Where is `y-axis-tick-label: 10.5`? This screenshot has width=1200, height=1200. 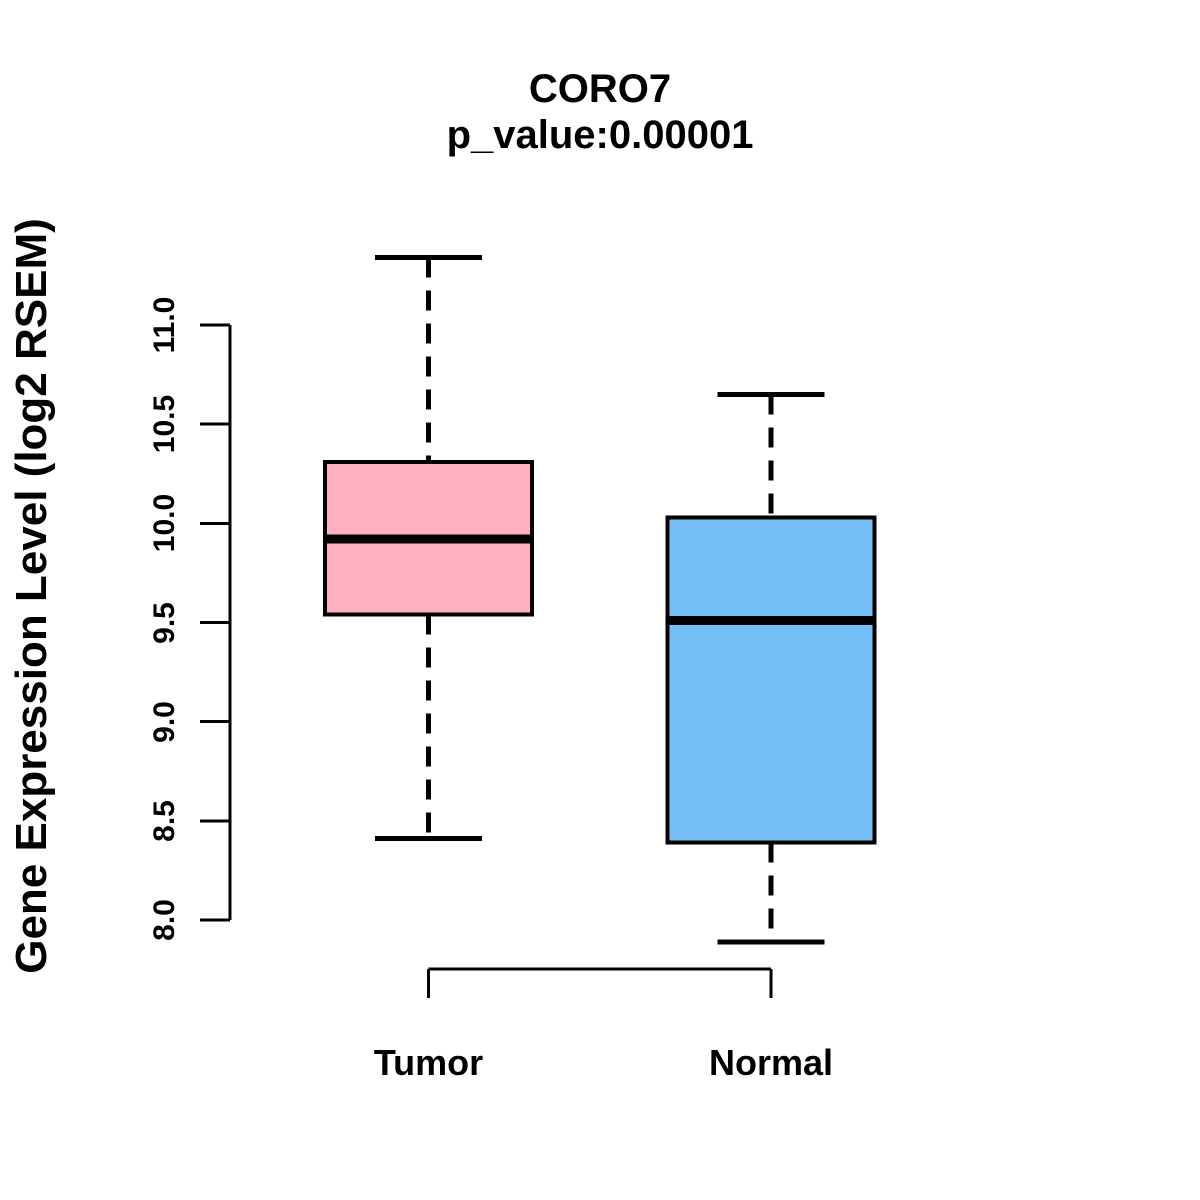
y-axis-tick-label: 10.5 is located at coordinates (164, 424).